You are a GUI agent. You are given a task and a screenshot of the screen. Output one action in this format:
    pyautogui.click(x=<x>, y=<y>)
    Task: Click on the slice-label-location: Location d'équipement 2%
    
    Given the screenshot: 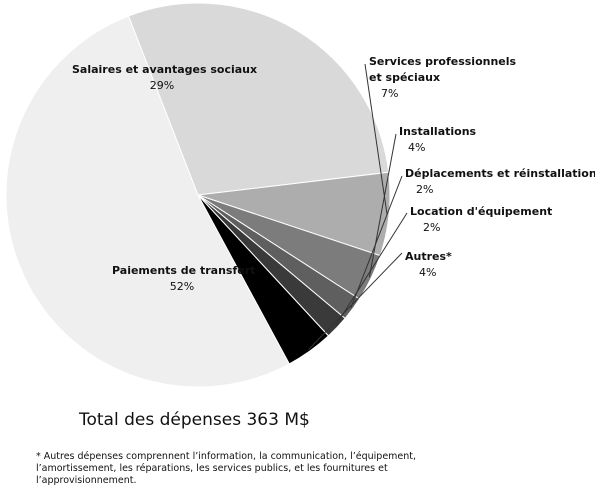 What is the action you would take?
    pyautogui.click(x=481, y=220)
    